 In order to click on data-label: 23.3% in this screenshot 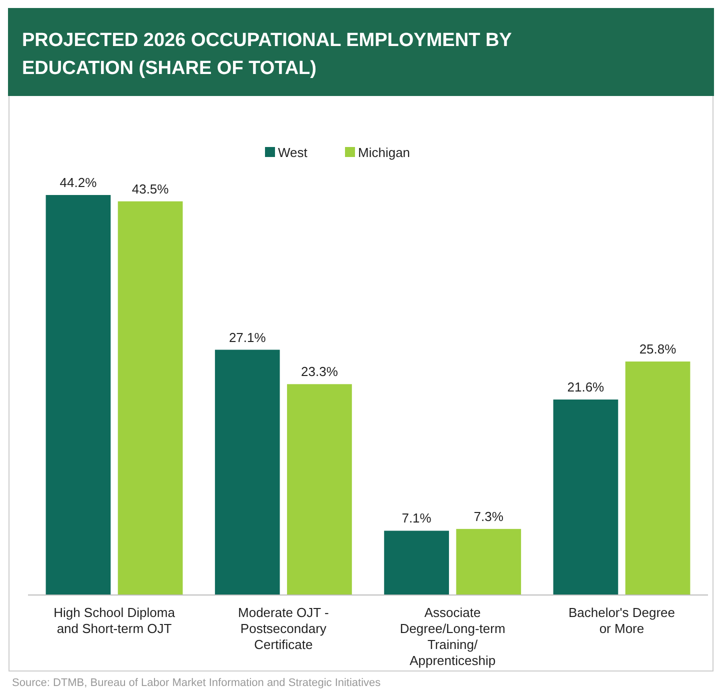, I will do `click(319, 372)`.